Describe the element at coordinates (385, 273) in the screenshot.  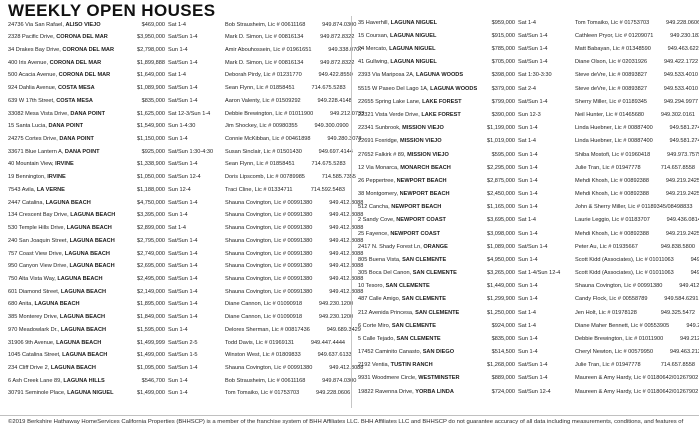
I see `listing-street: 305 Boca Del Canon,` at that location.